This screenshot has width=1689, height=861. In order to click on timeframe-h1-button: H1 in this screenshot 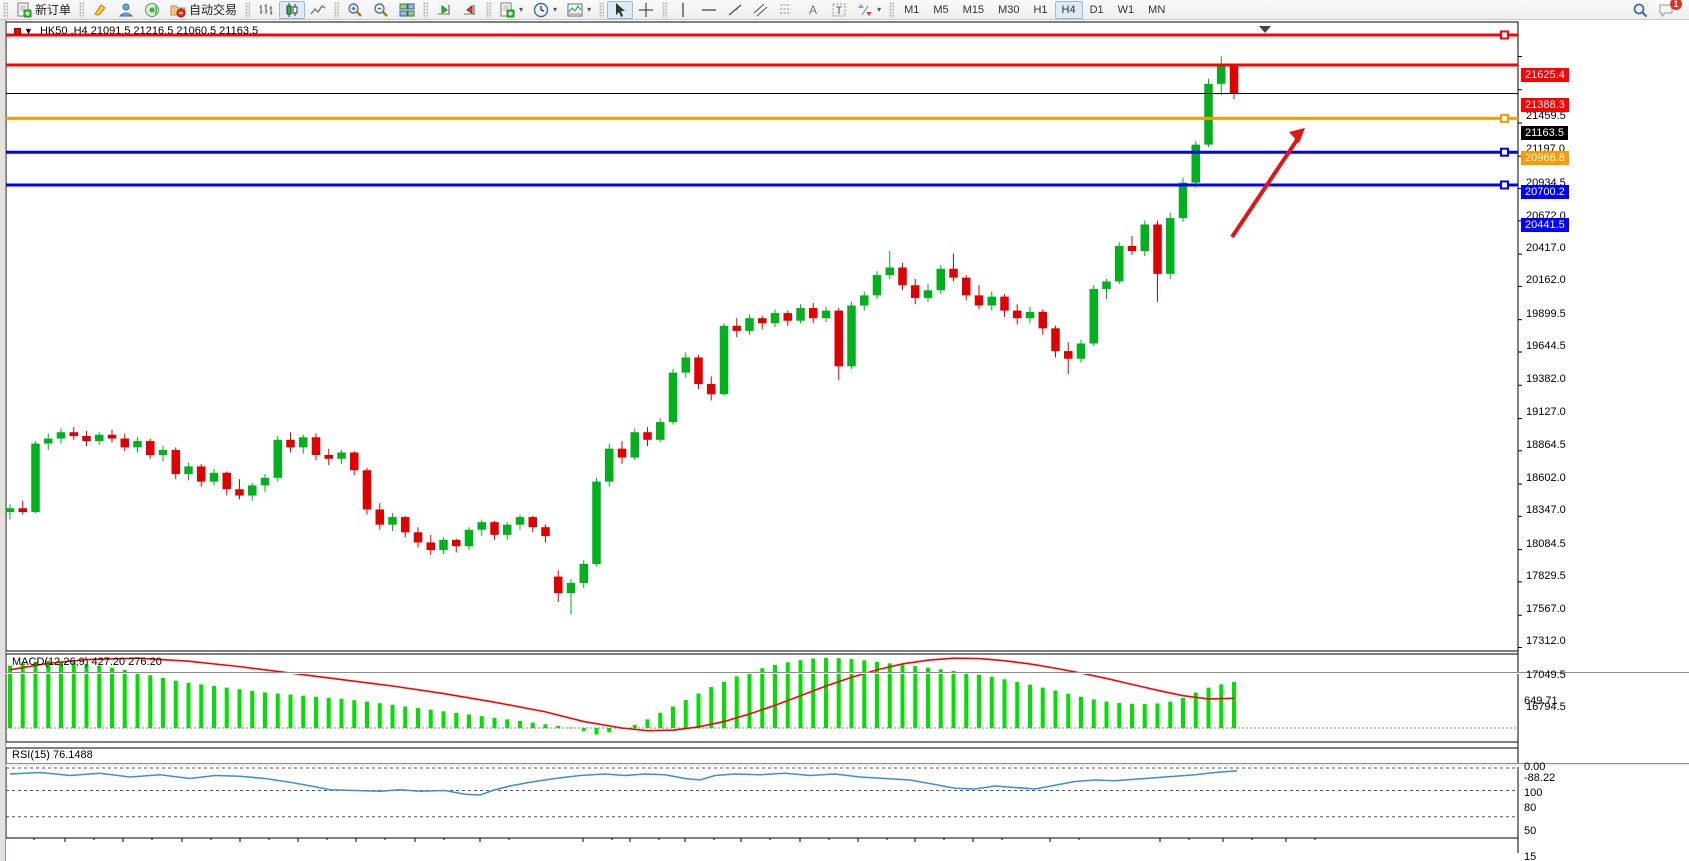, I will do `click(1040, 9)`.